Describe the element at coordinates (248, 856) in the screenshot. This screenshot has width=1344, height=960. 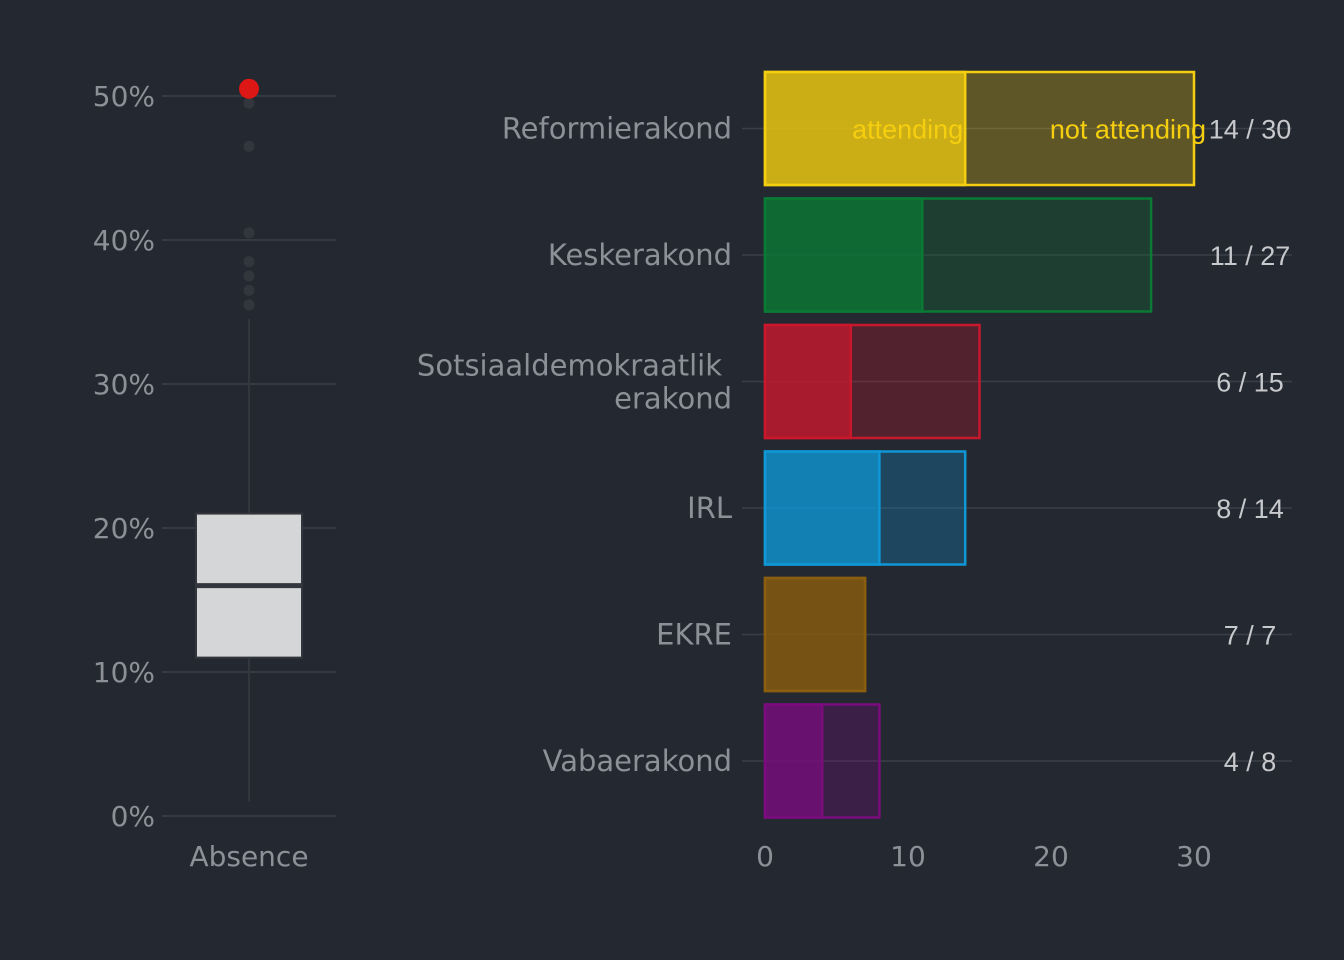
I see `x-axis-label: Absence` at that location.